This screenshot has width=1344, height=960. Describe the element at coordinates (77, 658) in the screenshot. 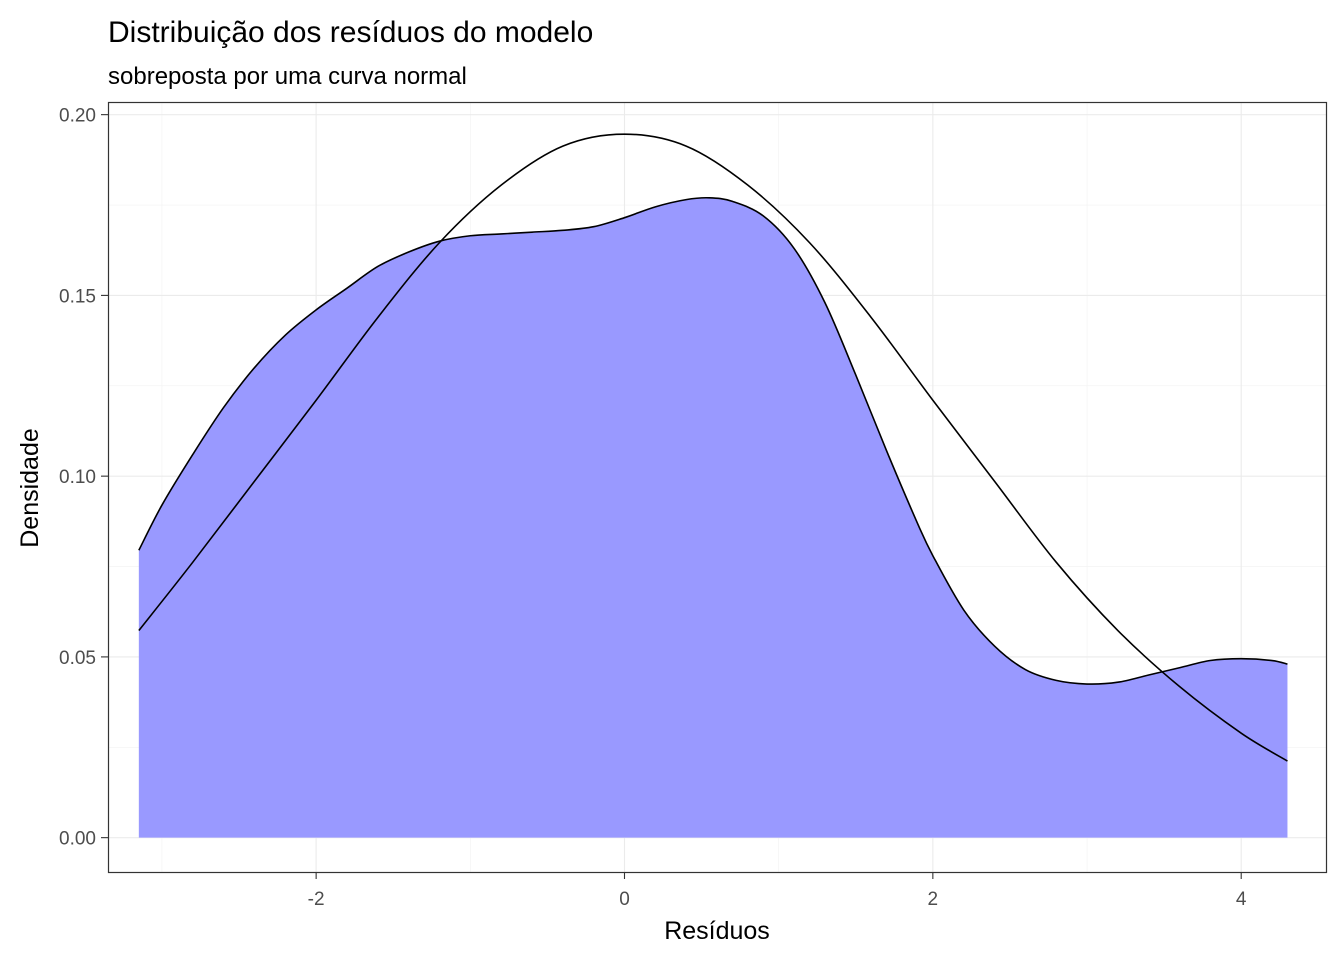

I see `y-tick-label: 0.05` at that location.